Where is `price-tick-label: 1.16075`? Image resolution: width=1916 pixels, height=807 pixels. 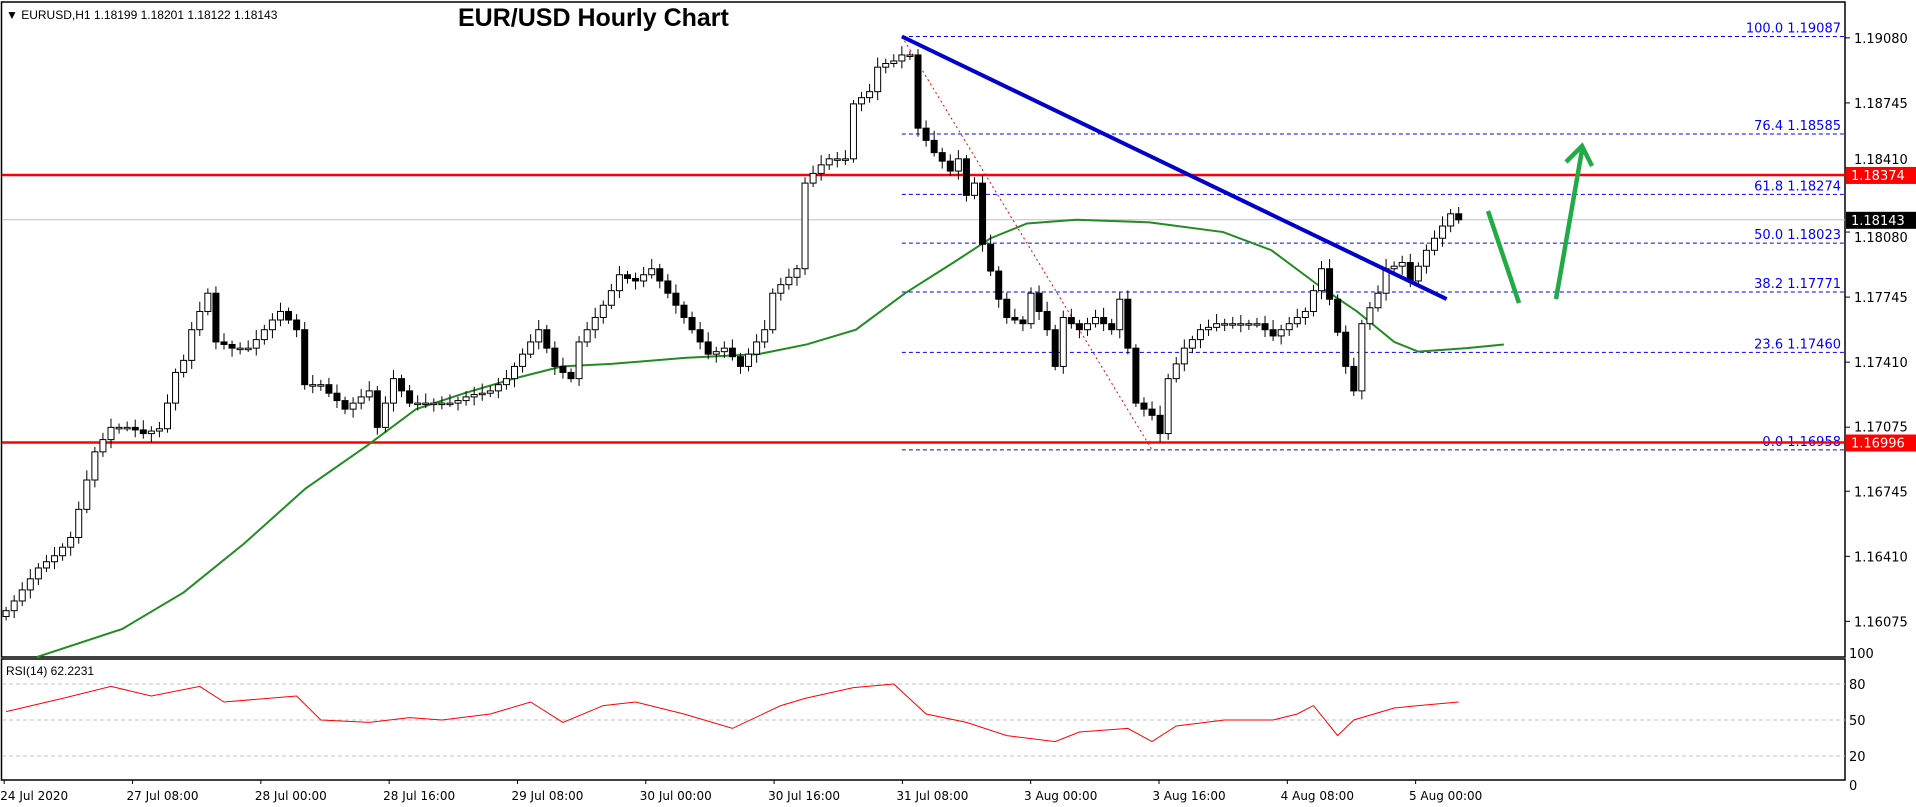
price-tick-label: 1.16075 is located at coordinates (1881, 622).